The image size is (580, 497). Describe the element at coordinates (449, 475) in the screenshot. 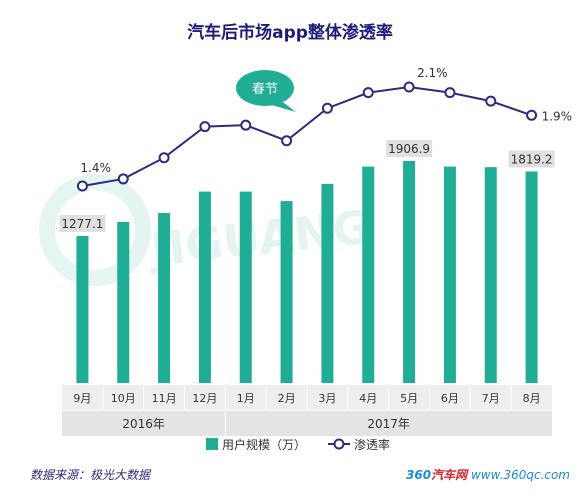

I see `logo-part2: 汽车网` at that location.